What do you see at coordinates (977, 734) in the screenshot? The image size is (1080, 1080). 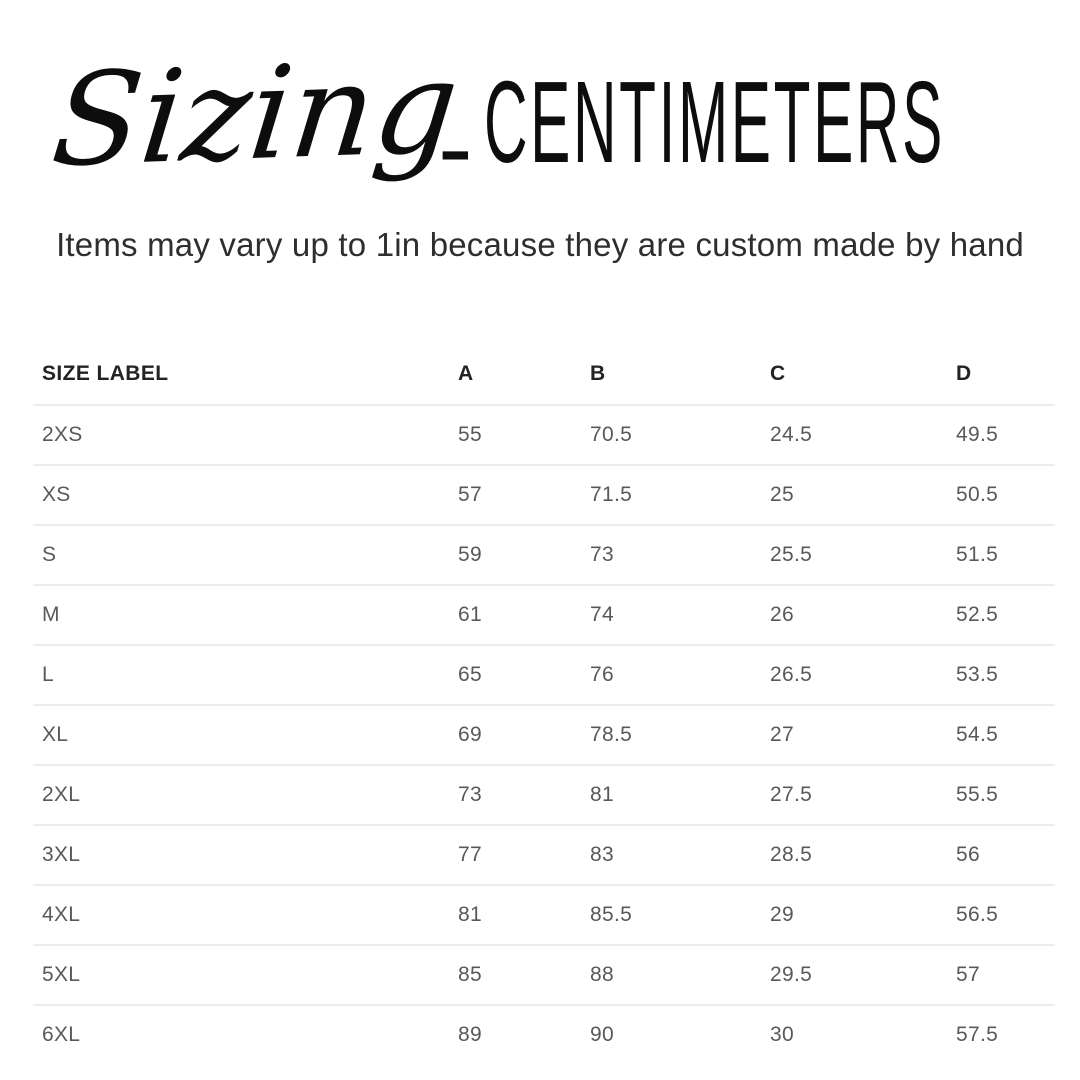 I see `measurement-d-cell: 54.5` at bounding box center [977, 734].